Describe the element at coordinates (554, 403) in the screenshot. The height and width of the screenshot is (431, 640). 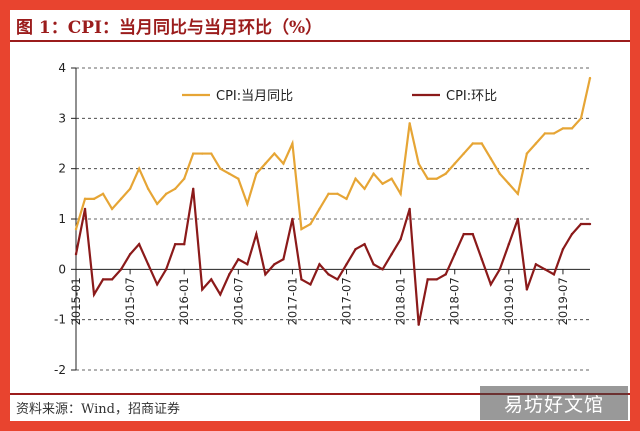
I see `watermark-logo: 易坊好文馆` at that location.